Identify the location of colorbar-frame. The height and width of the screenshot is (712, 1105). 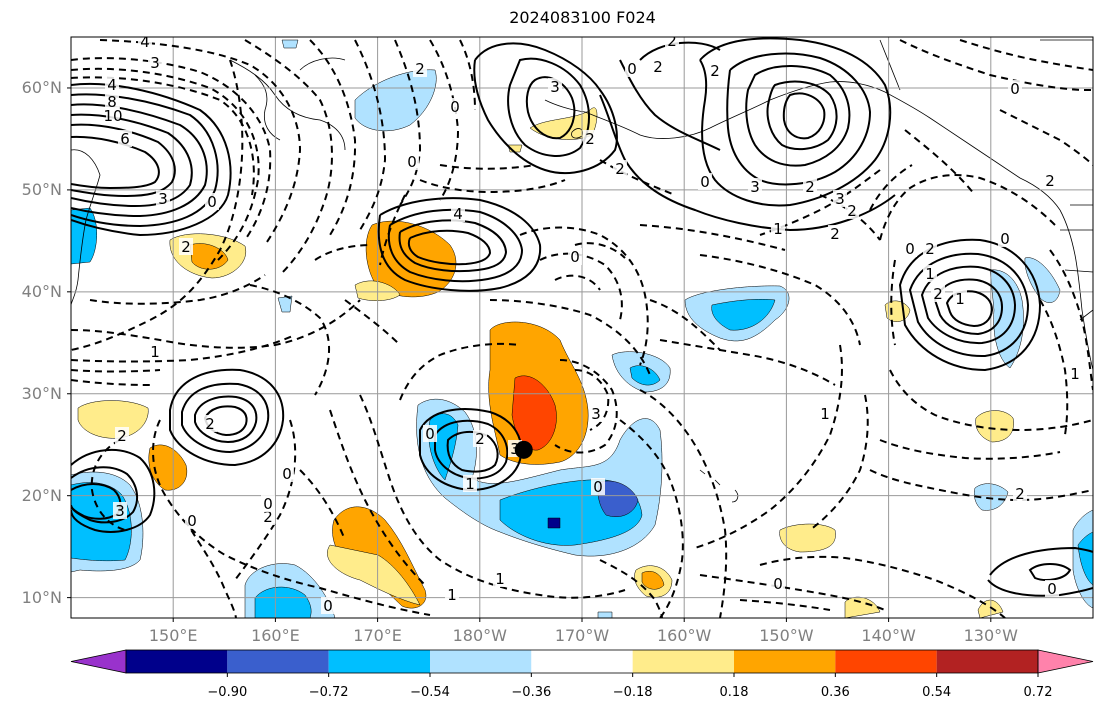
(582, 661).